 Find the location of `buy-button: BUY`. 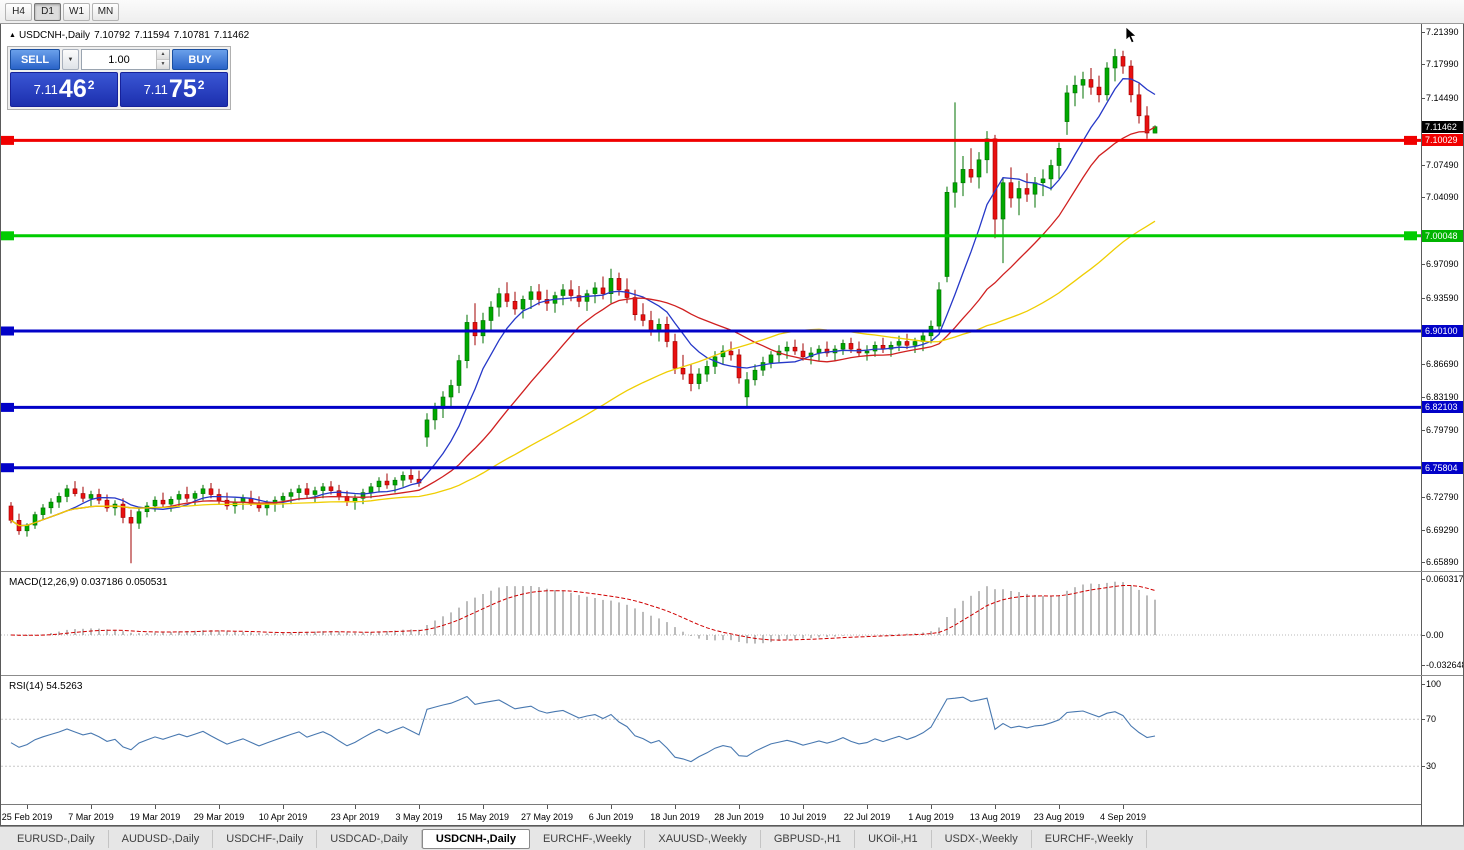

buy-button: BUY is located at coordinates (200, 59).